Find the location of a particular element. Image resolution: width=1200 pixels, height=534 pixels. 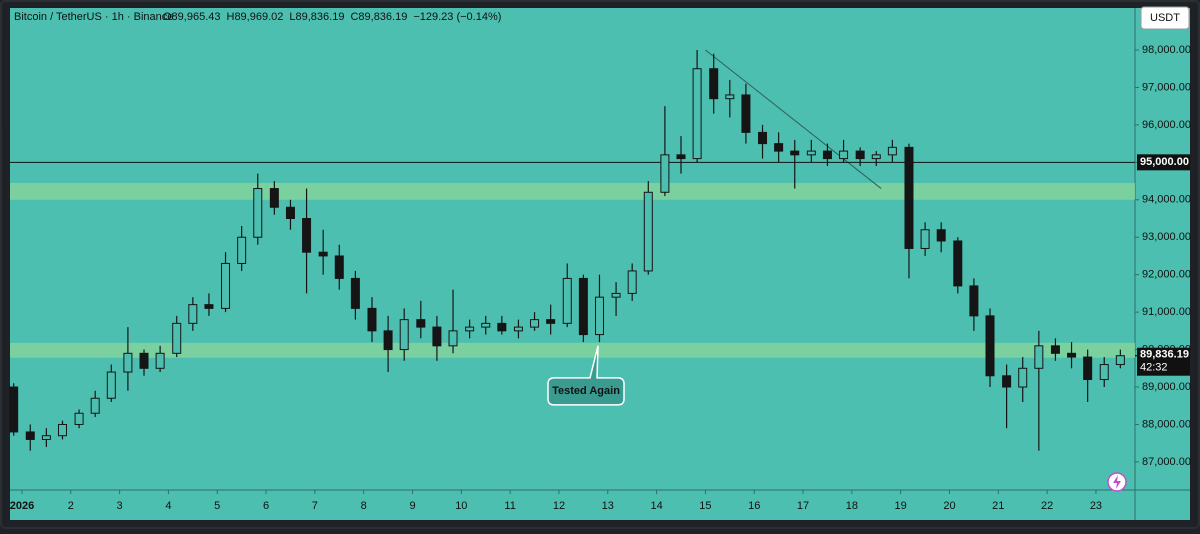

time-axis-background is located at coordinates (600, 505).